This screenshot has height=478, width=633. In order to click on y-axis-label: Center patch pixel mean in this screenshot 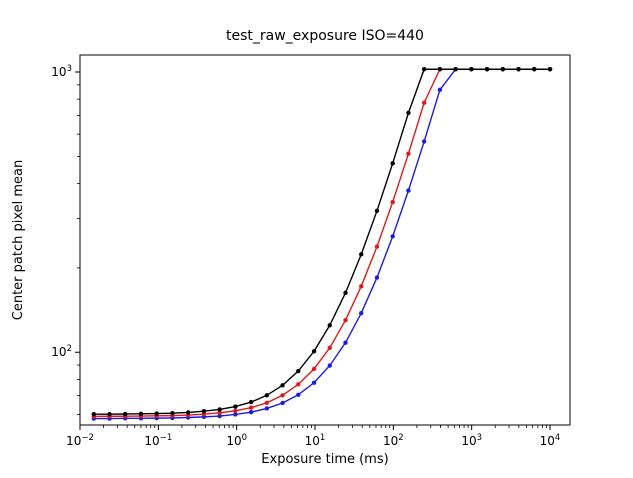, I will do `click(18, 240)`.